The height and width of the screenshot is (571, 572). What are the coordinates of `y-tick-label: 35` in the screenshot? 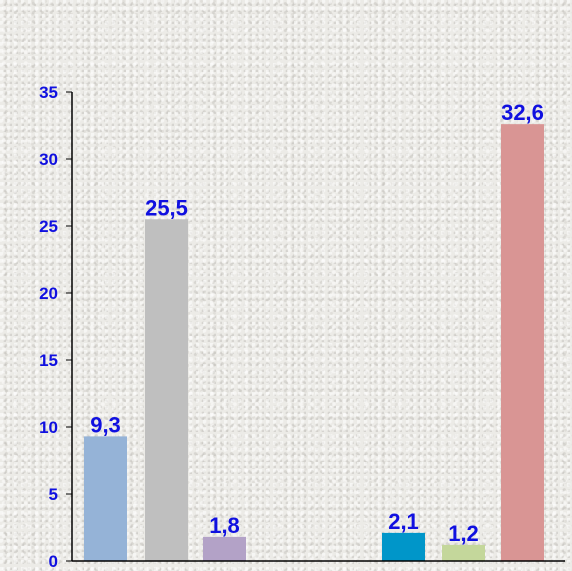 It's located at (48, 92).